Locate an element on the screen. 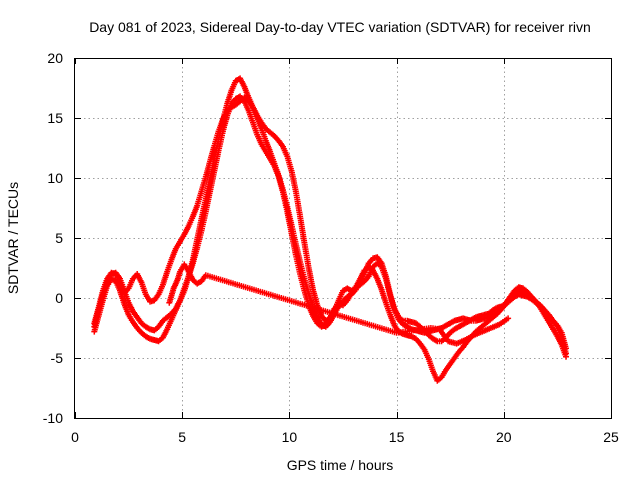  y-axis-label: SDTVAR / TECUs is located at coordinates (13, 238).